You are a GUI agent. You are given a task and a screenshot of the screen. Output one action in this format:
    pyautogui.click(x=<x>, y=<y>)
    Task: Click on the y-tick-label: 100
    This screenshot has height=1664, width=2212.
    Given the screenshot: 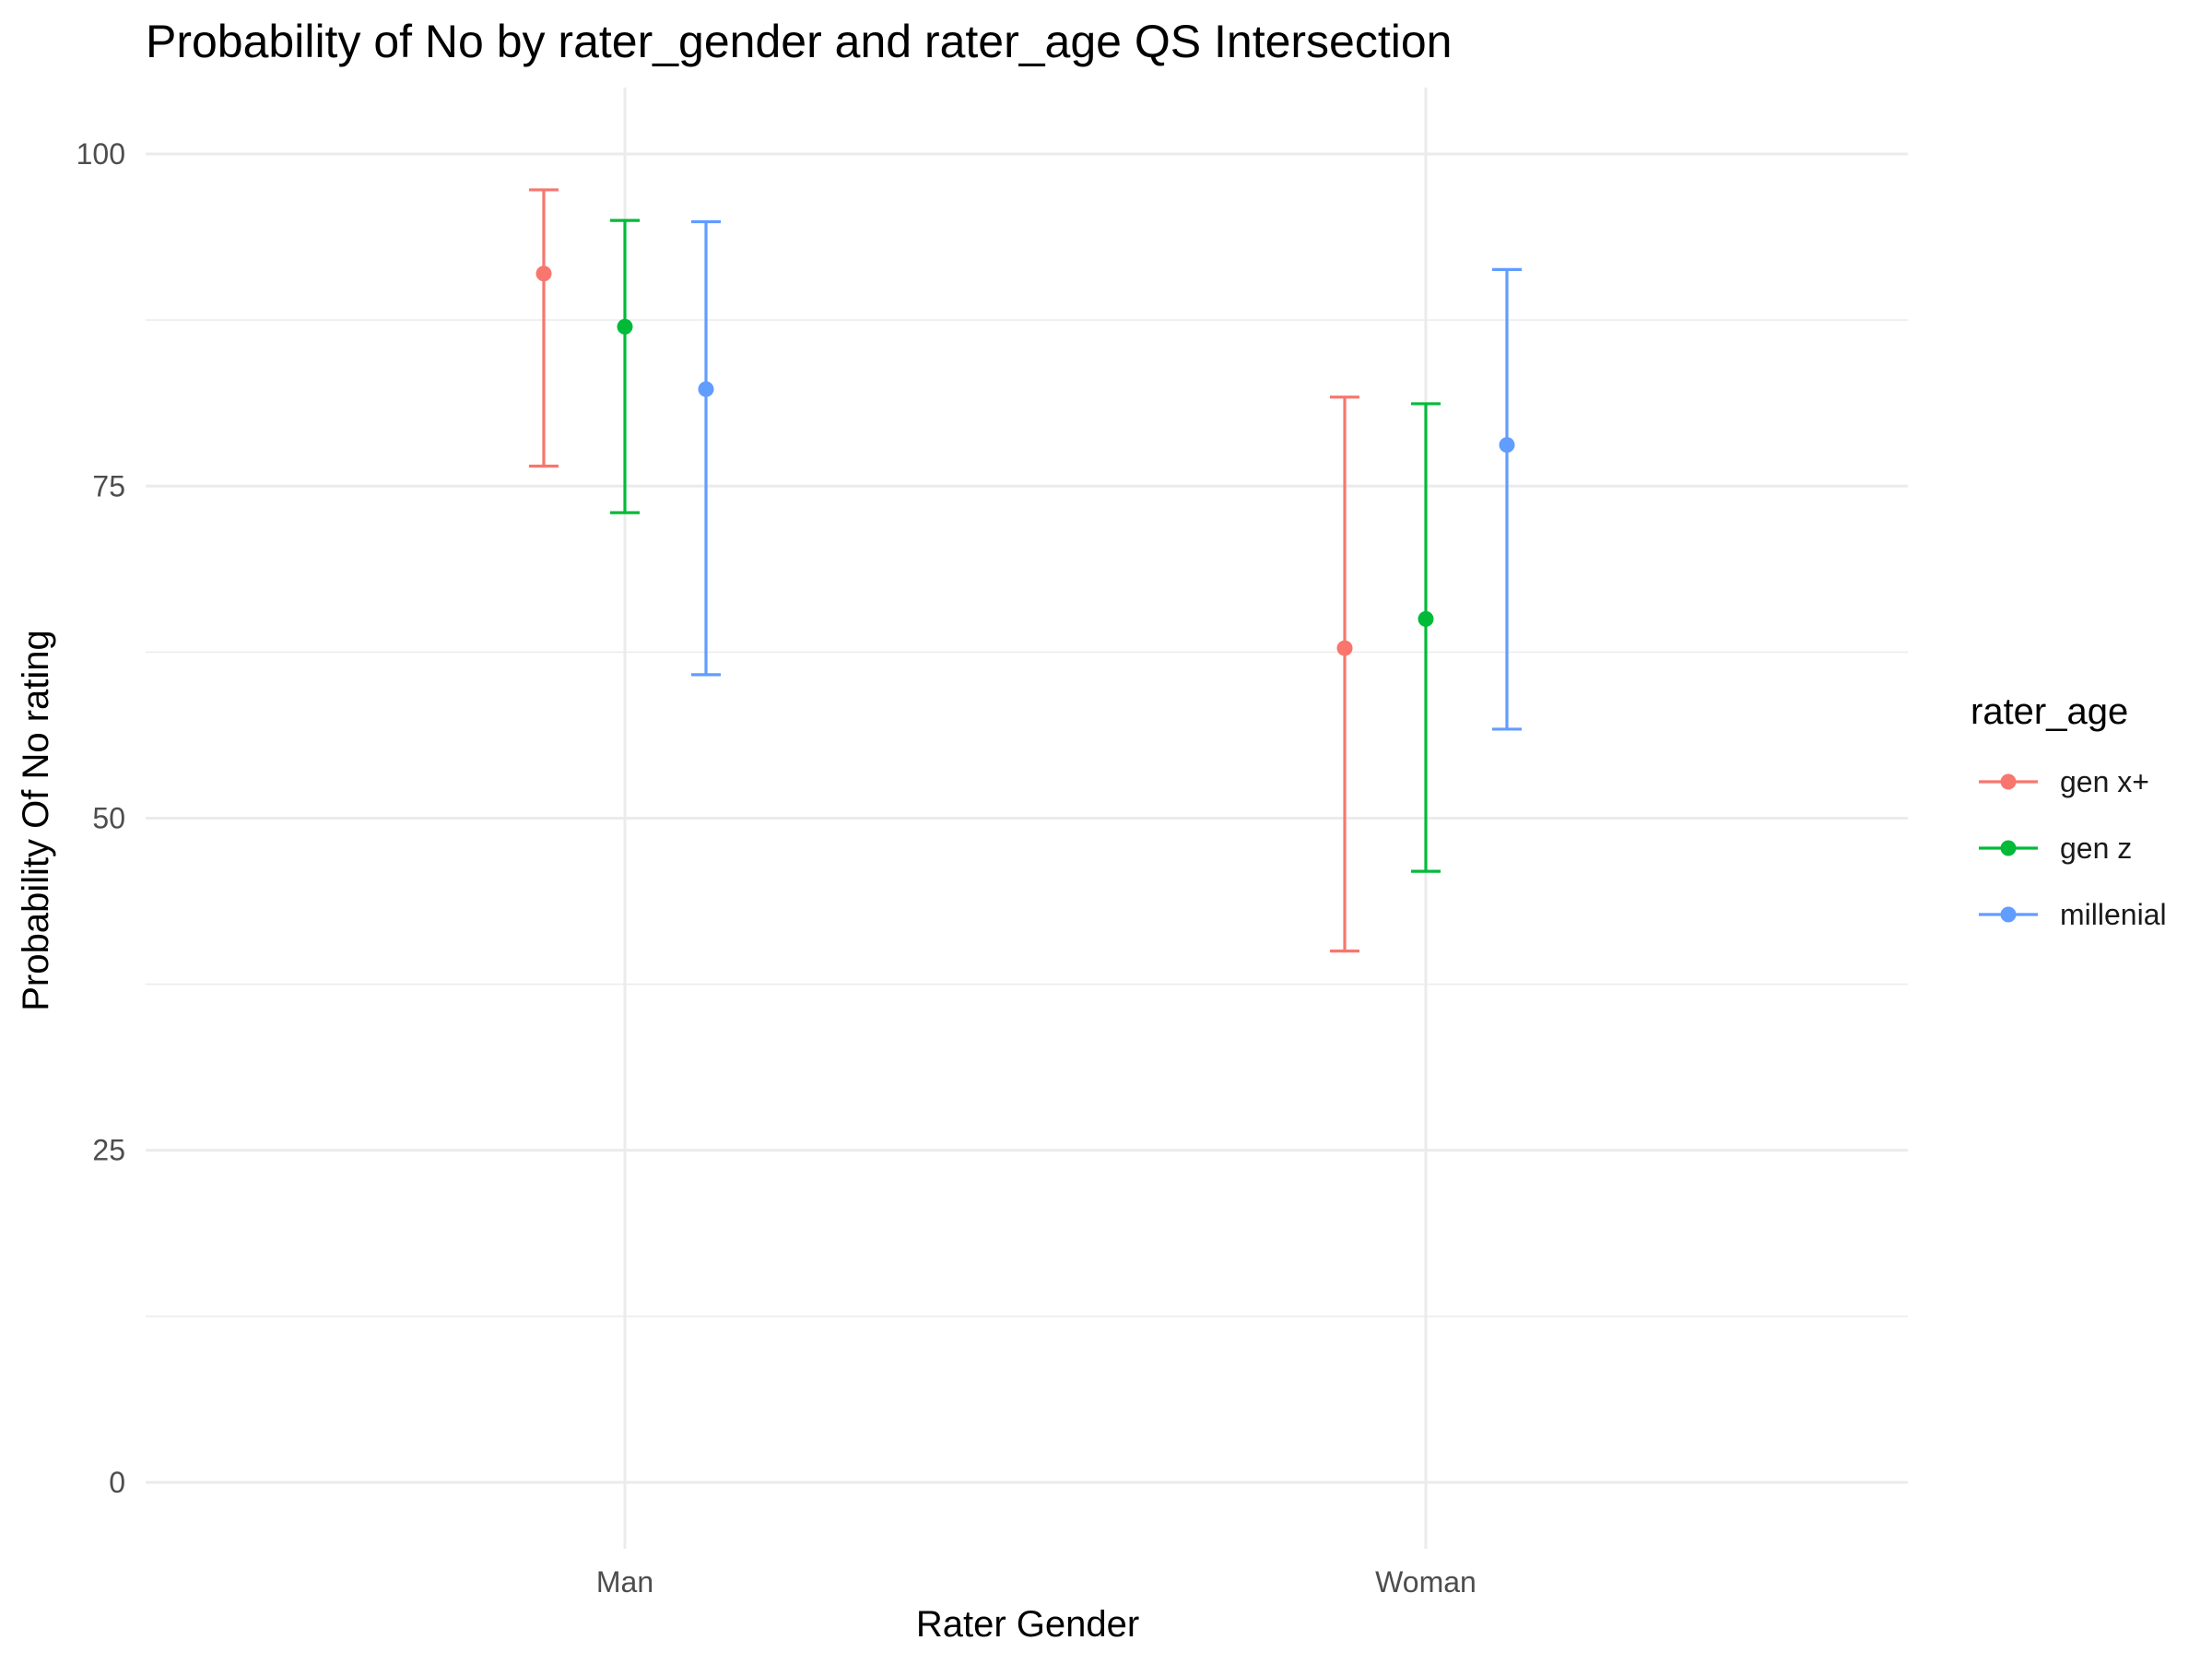 What is the action you would take?
    pyautogui.click(x=100, y=154)
    